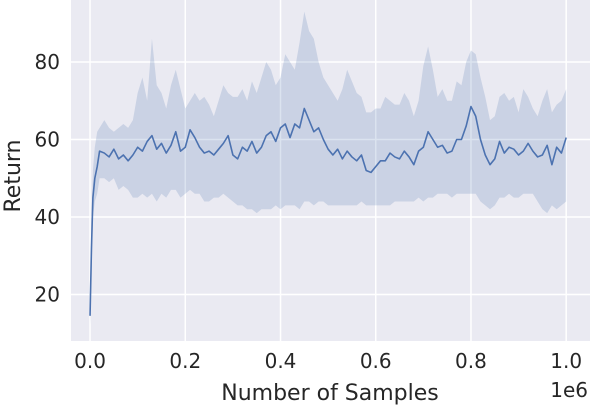 This screenshot has width=592, height=409. Describe the element at coordinates (330, 393) in the screenshot. I see `x-axis-label: Number of Samples` at that location.